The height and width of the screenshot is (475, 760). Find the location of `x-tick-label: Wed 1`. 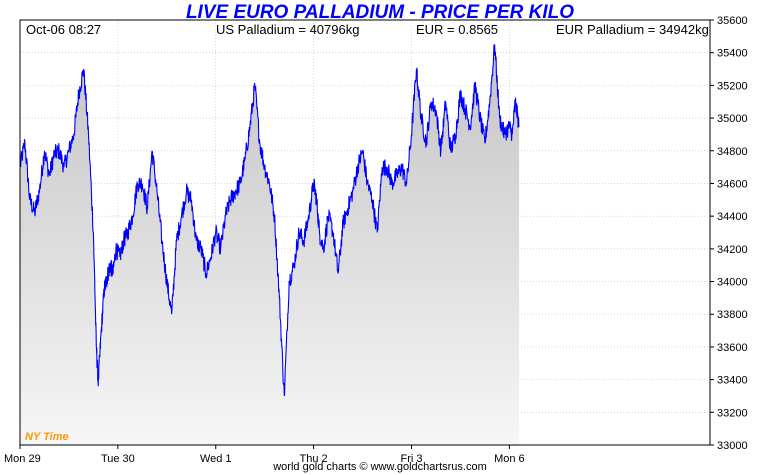

x-tick-label: Wed 1 is located at coordinates (216, 459).